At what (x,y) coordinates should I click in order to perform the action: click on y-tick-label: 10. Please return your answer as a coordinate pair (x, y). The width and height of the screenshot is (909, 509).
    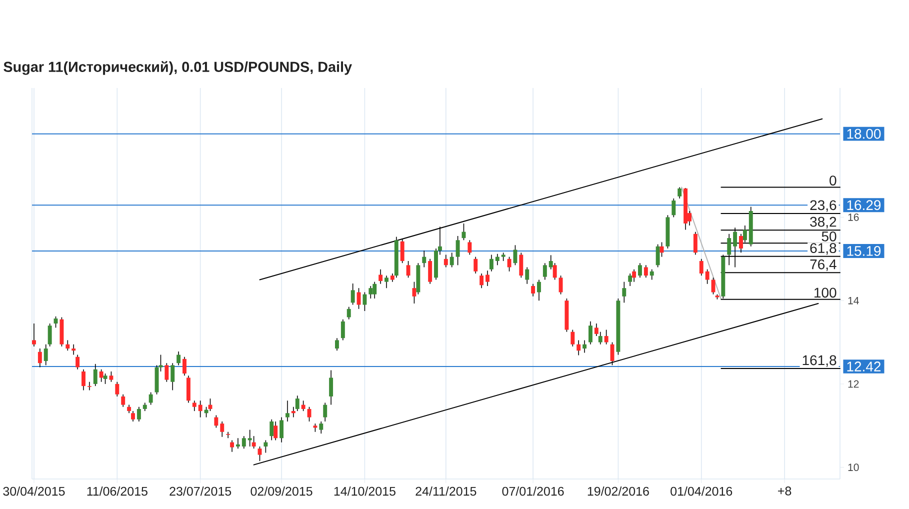
    Looking at the image, I should click on (853, 468).